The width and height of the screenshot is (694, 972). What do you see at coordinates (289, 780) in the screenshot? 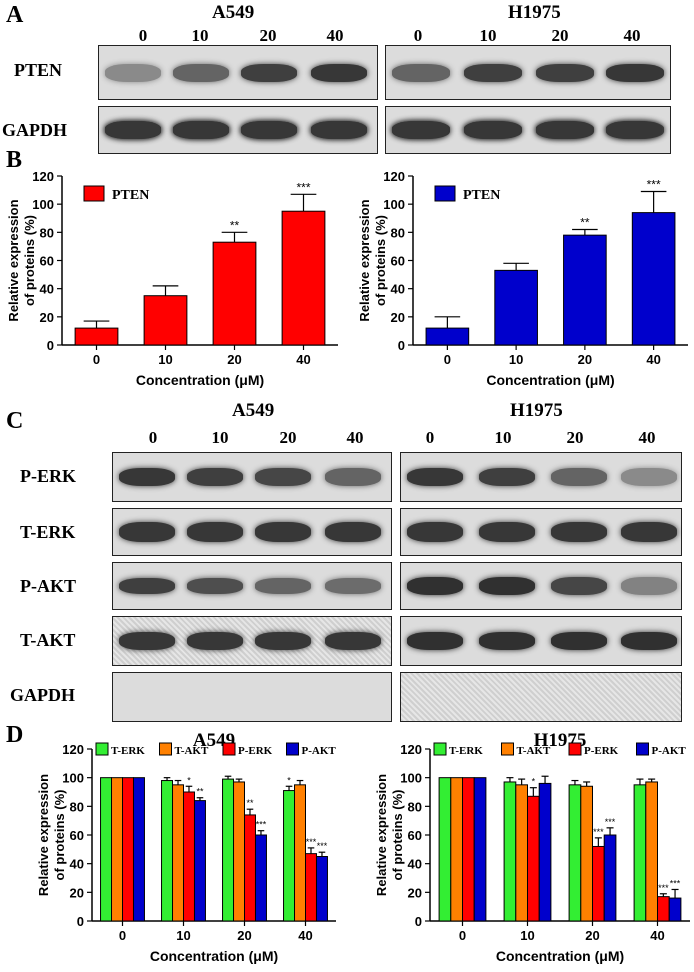
I see `significance-mark: *` at bounding box center [289, 780].